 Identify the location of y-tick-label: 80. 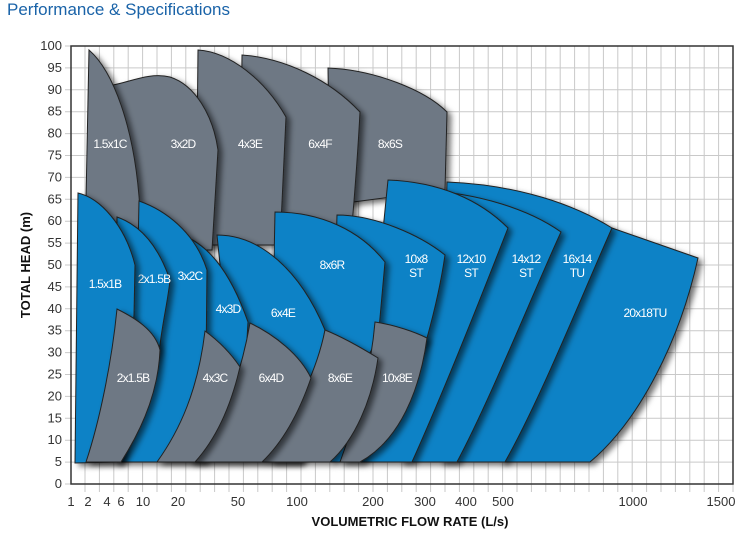
(55, 133).